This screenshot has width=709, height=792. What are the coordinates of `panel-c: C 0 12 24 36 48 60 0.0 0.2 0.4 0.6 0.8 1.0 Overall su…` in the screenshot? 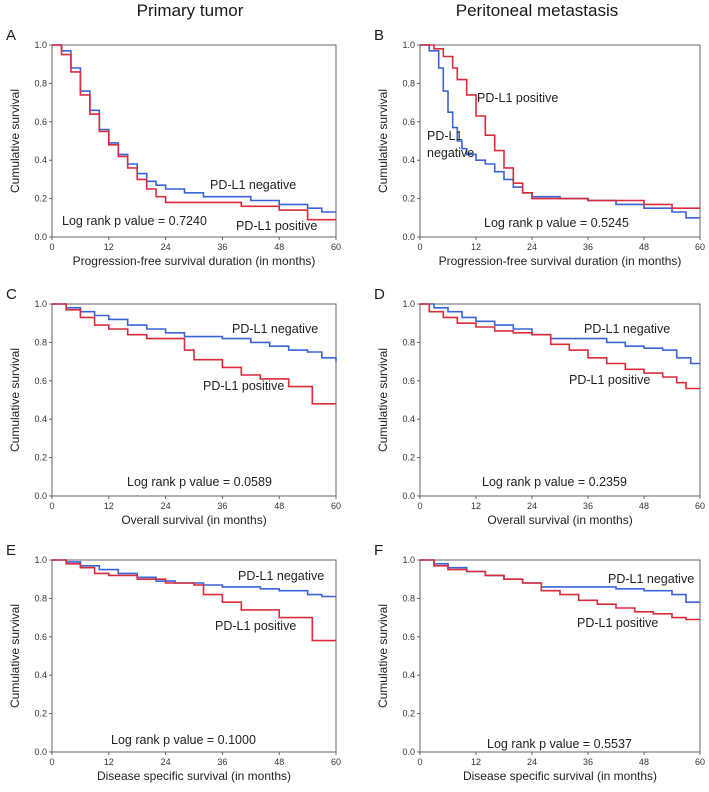 It's located at (173, 406).